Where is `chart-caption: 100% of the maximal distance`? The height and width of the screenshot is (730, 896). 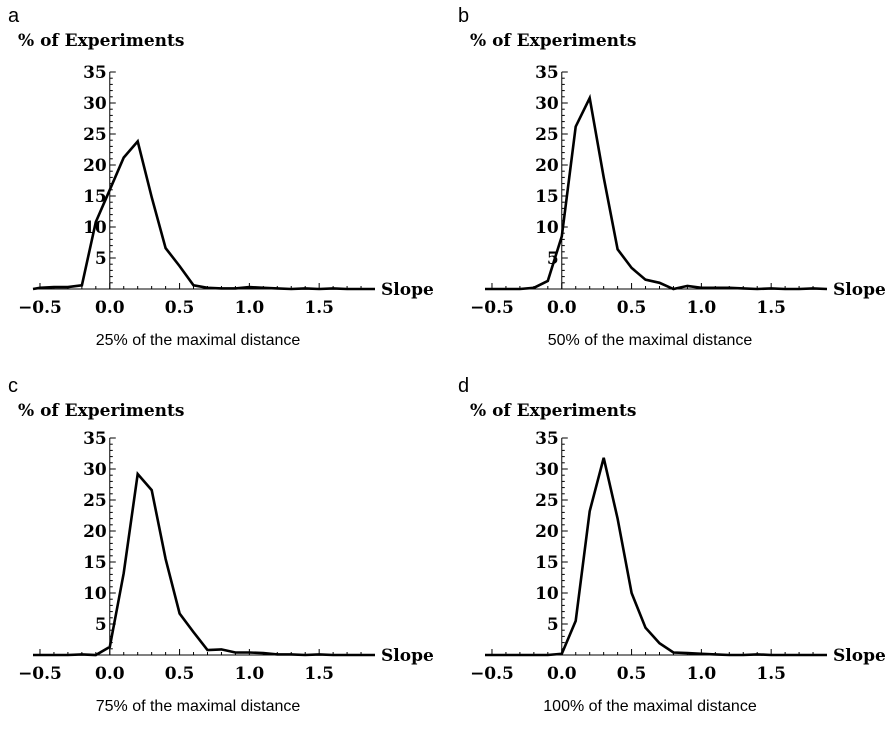
chart-caption: 100% of the maximal distance is located at coordinates (650, 706).